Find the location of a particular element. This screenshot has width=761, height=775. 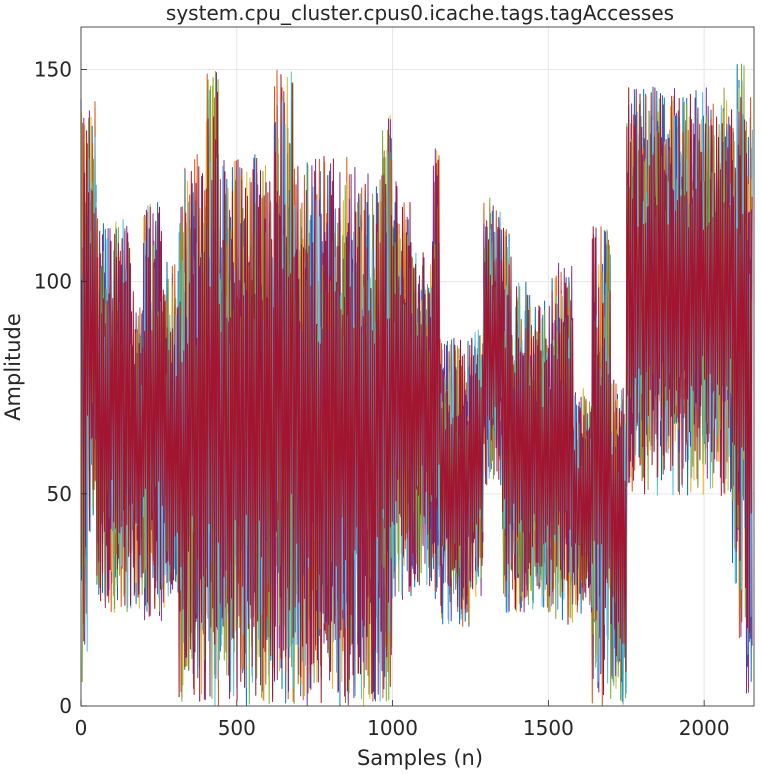

y-tick-label: 50 is located at coordinates (59, 494).